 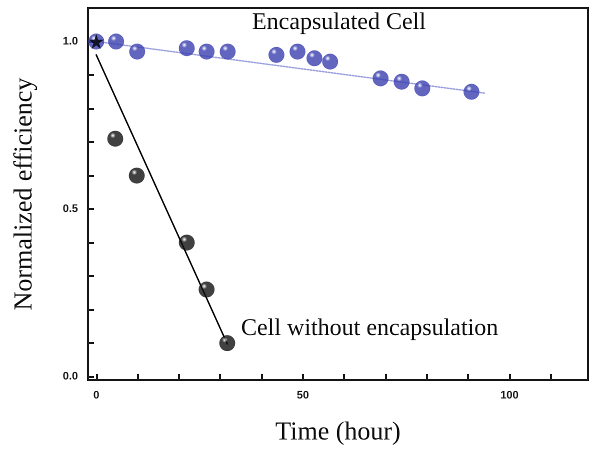 I want to click on y-tick-label: 0.0, so click(x=70, y=376).